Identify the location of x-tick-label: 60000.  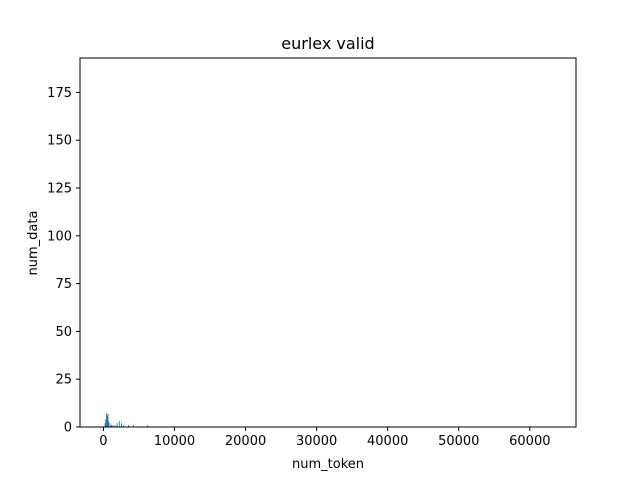
(529, 441).